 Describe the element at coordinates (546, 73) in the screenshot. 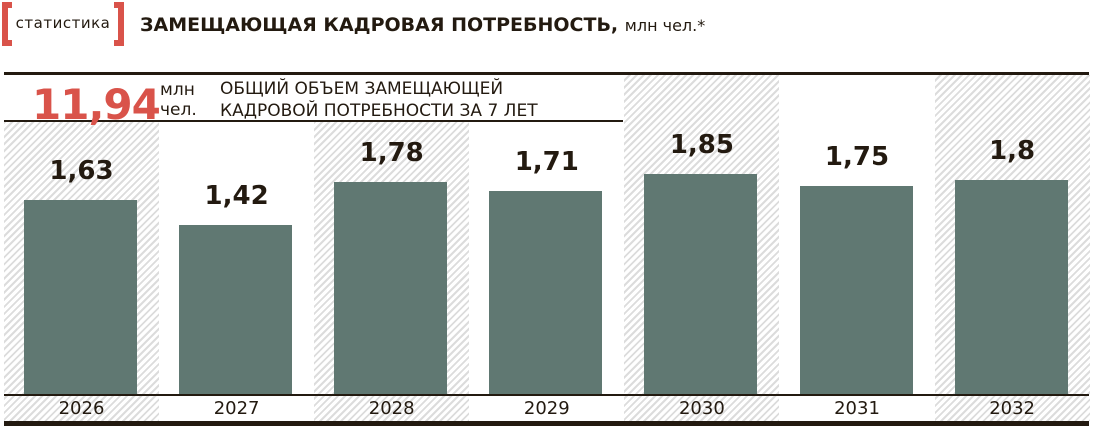

I see `top-rule` at that location.